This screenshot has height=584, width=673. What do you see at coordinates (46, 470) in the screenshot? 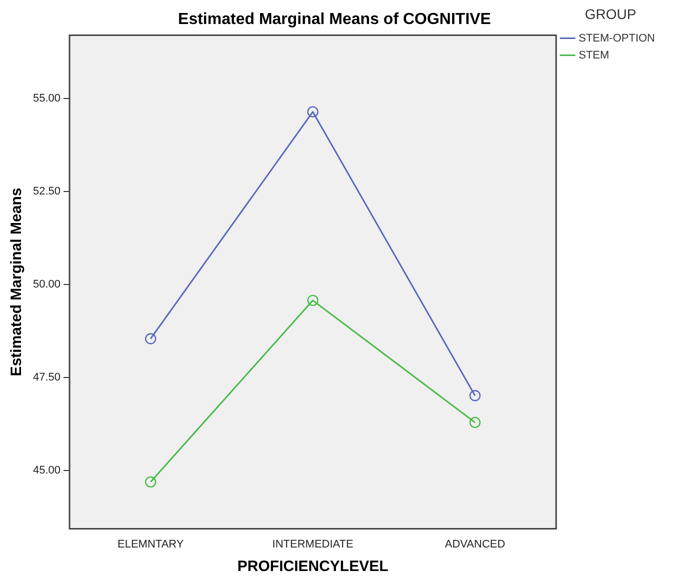
I see `y-tick-label: 45.00` at bounding box center [46, 470].